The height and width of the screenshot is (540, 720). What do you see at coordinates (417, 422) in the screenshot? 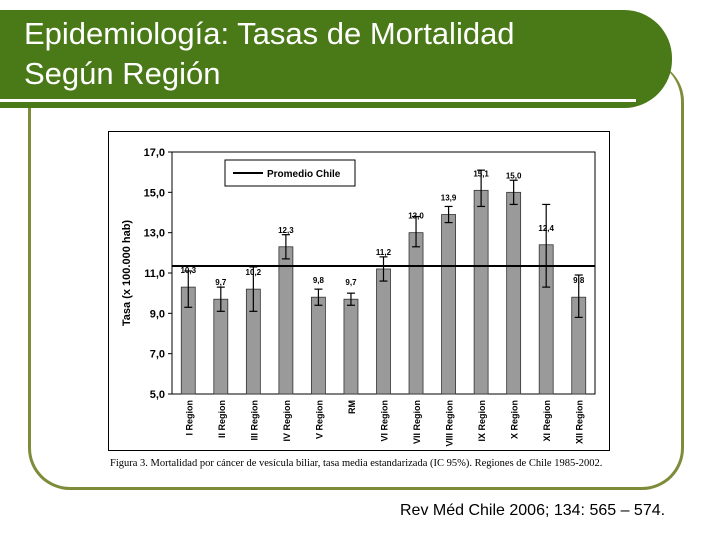
I see `x-tick-label: VII Region` at bounding box center [417, 422].